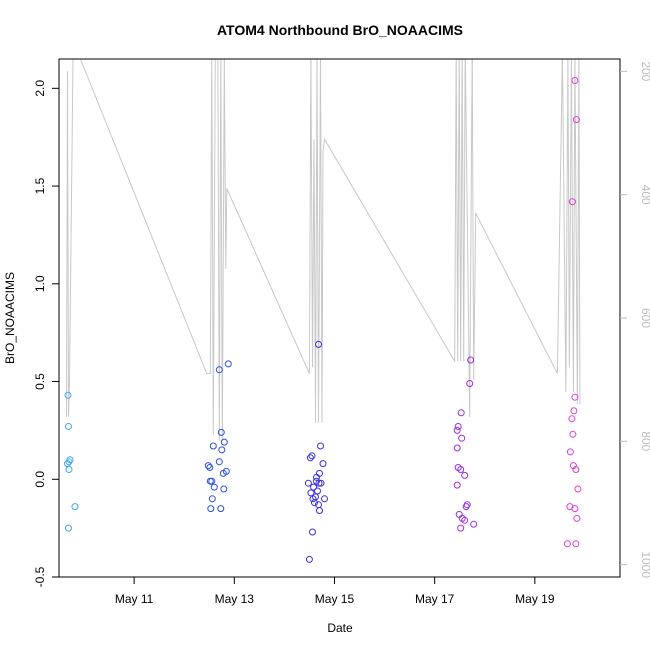 Image resolution: width=650 pixels, height=650 pixels. I want to click on x-tick-label: May 13, so click(235, 599).